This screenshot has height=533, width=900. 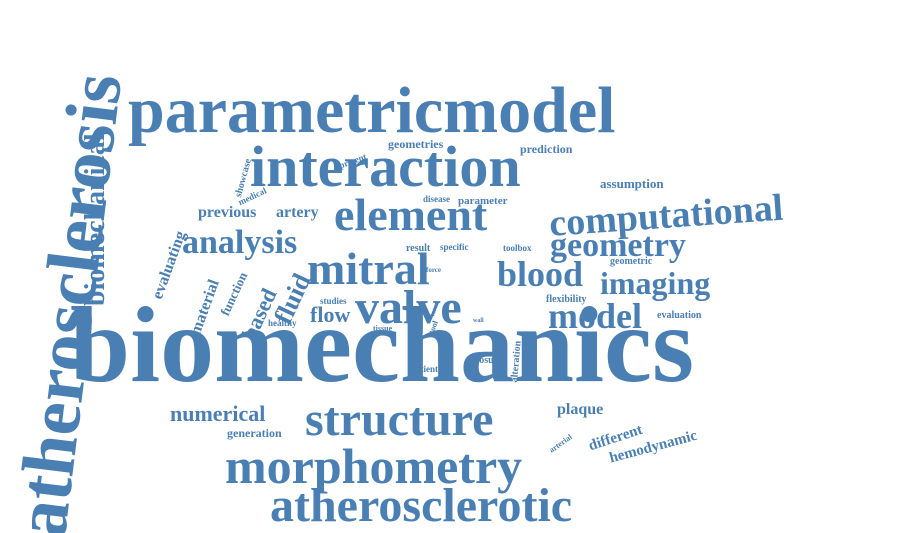 I want to click on word-model: model, so click(x=595, y=316).